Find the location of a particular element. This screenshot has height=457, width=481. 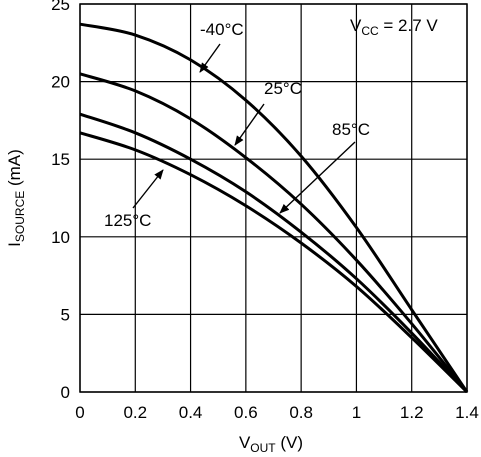

series-label-125c: 125°C is located at coordinates (127, 220).